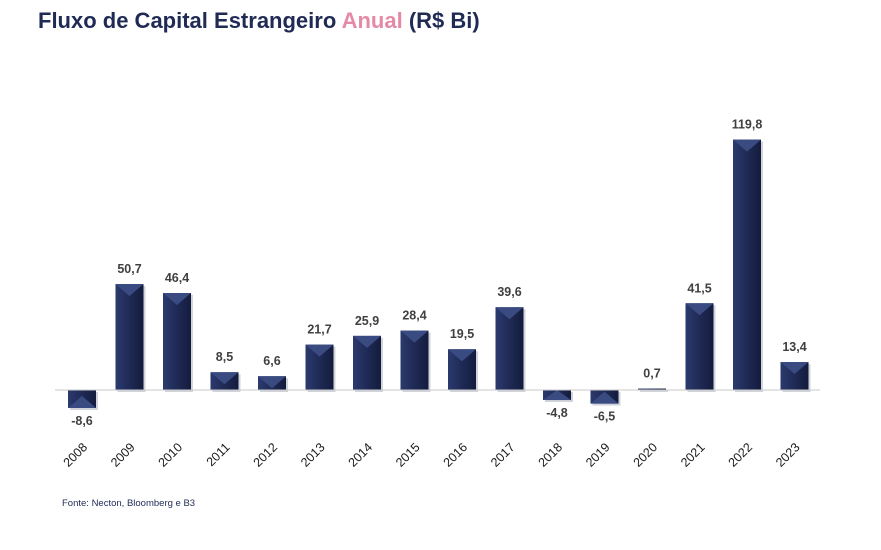 Image resolution: width=881 pixels, height=550 pixels. What do you see at coordinates (605, 417) in the screenshot?
I see `data-label: -6,5` at bounding box center [605, 417].